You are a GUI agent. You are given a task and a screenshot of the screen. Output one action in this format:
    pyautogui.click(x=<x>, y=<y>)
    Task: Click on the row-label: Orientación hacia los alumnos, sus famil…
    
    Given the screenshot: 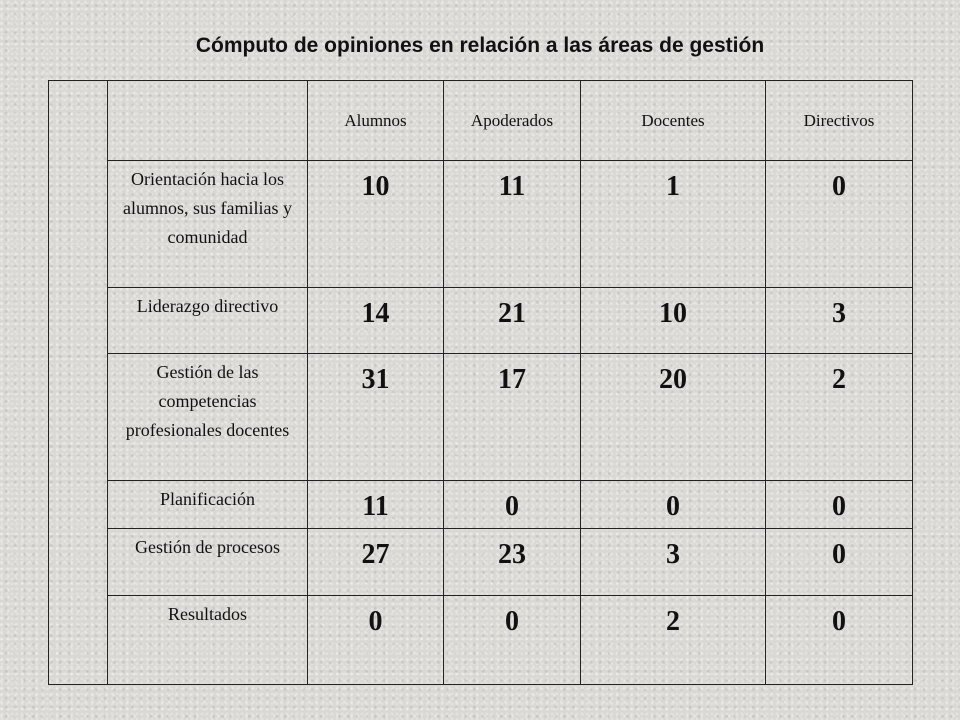 What is the action you would take?
    pyautogui.click(x=207, y=224)
    